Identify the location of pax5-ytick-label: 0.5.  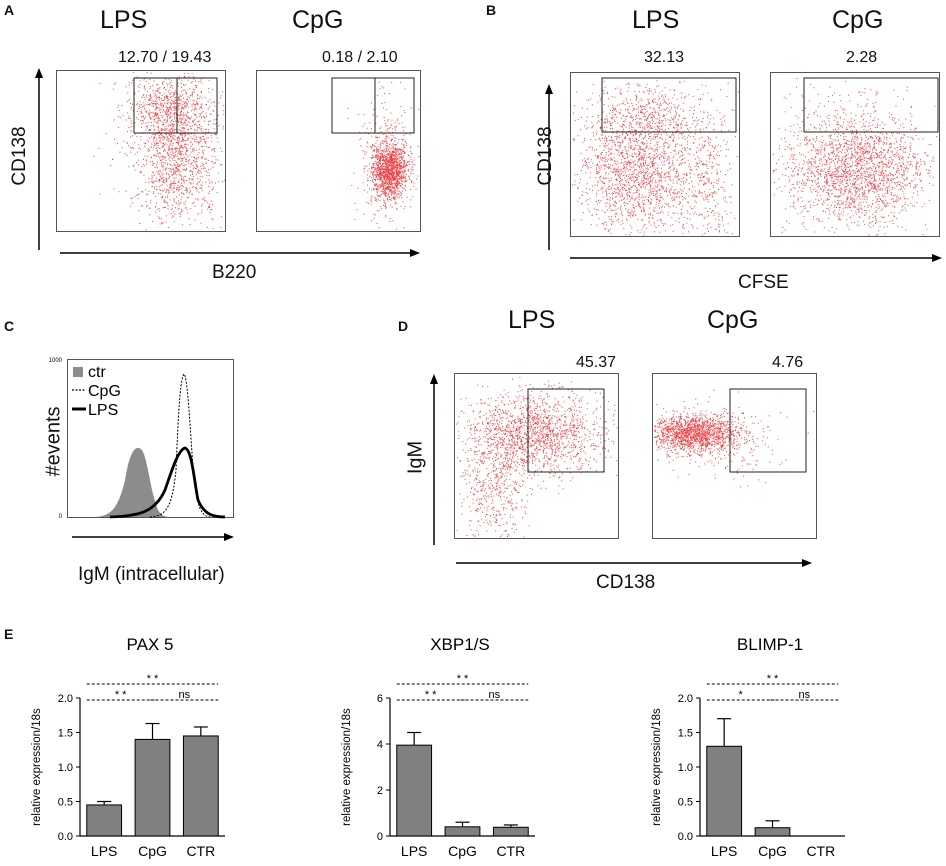
(65, 803).